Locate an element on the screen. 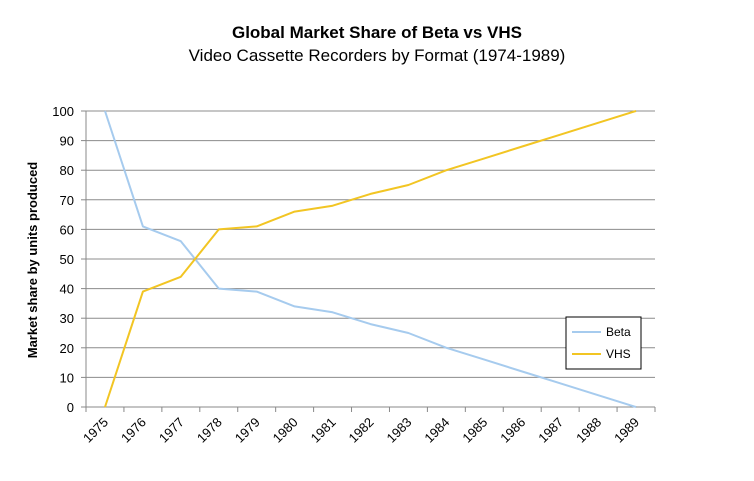 Image resolution: width=754 pixels, height=481 pixels. x-tick-label: 1987 is located at coordinates (550, 430).